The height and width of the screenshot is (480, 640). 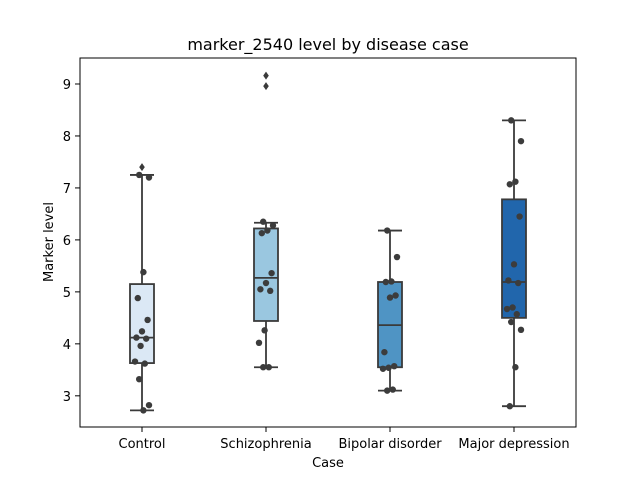 I want to click on y-tick-label: 3, so click(x=67, y=397).